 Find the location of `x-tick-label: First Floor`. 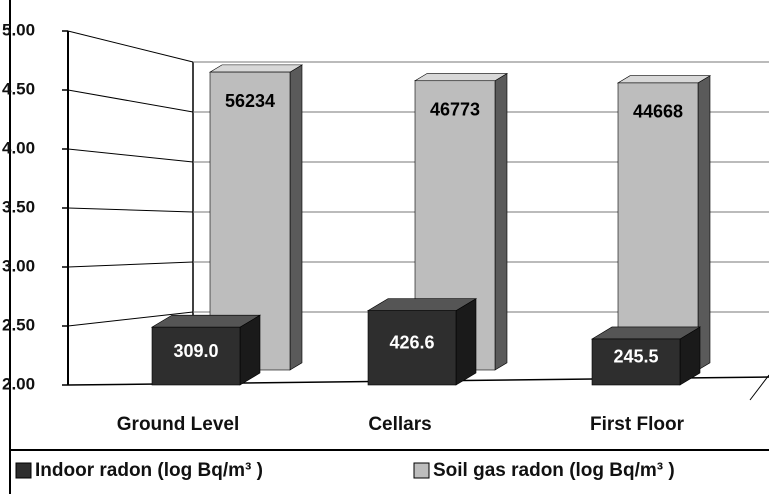

x-tick-label: First Floor is located at coordinates (637, 424).